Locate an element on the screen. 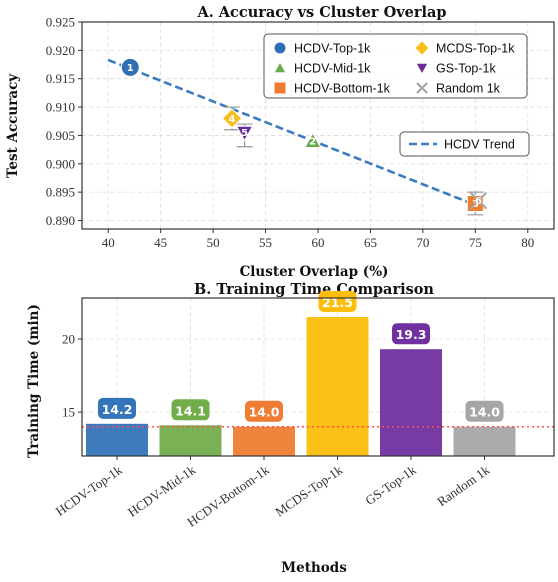  legend-marker-hcdv-mid-1k is located at coordinates (280, 67).